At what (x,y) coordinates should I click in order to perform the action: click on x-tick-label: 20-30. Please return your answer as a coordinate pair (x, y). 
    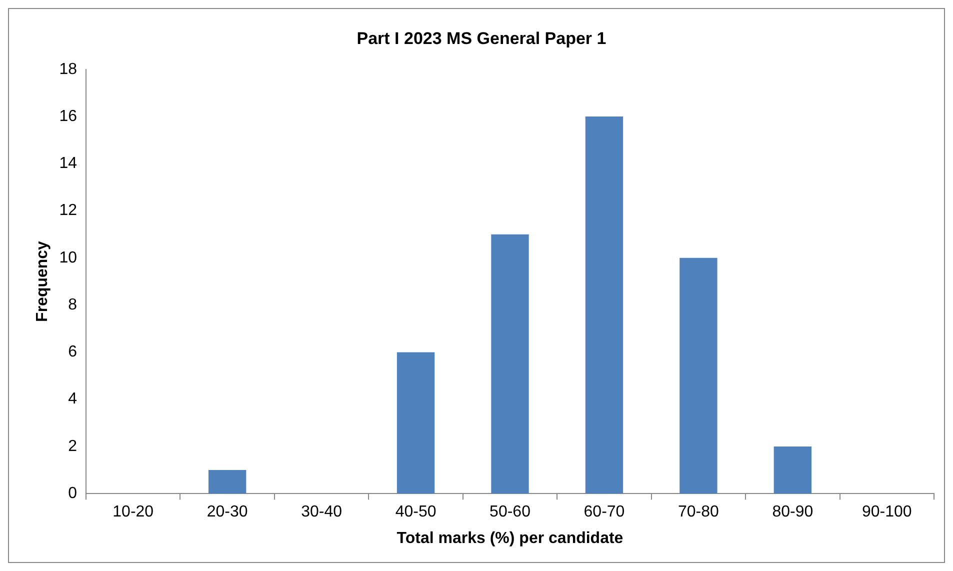
    Looking at the image, I should click on (227, 512).